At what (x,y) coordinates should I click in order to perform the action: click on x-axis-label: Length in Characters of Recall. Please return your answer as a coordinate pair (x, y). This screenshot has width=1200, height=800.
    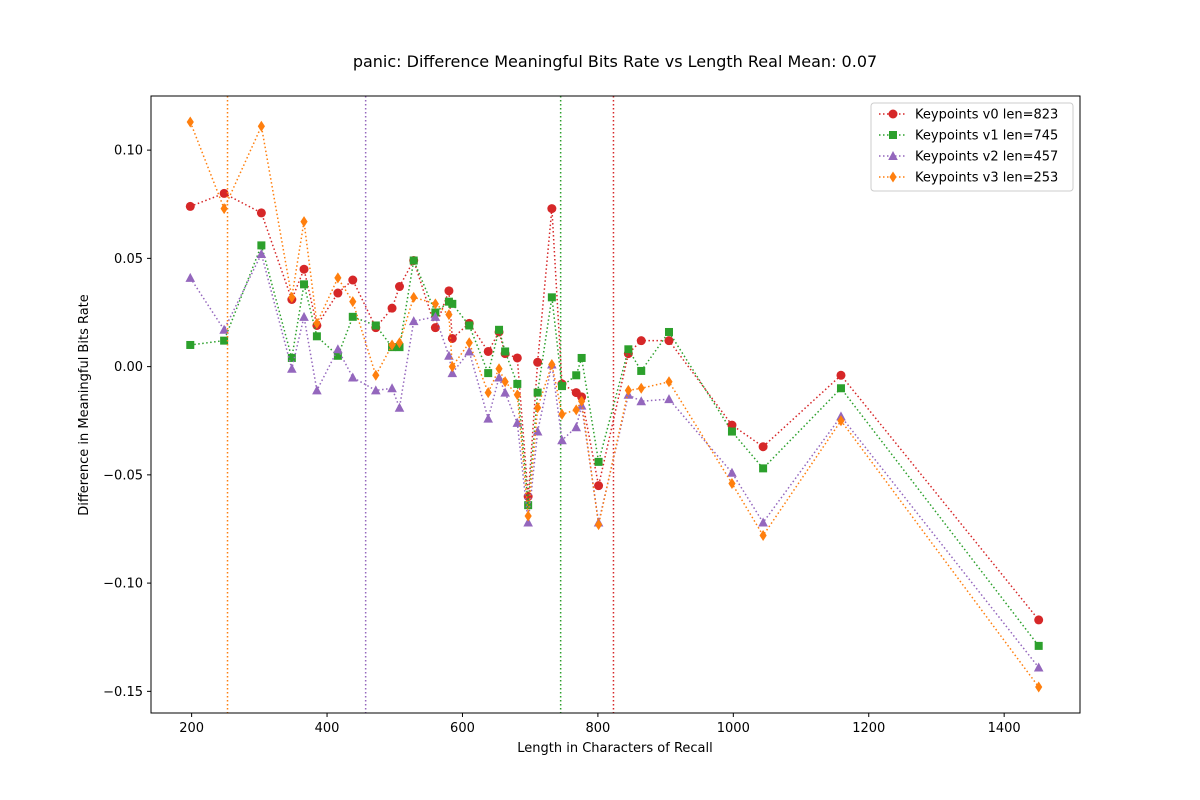
    Looking at the image, I should click on (615, 748).